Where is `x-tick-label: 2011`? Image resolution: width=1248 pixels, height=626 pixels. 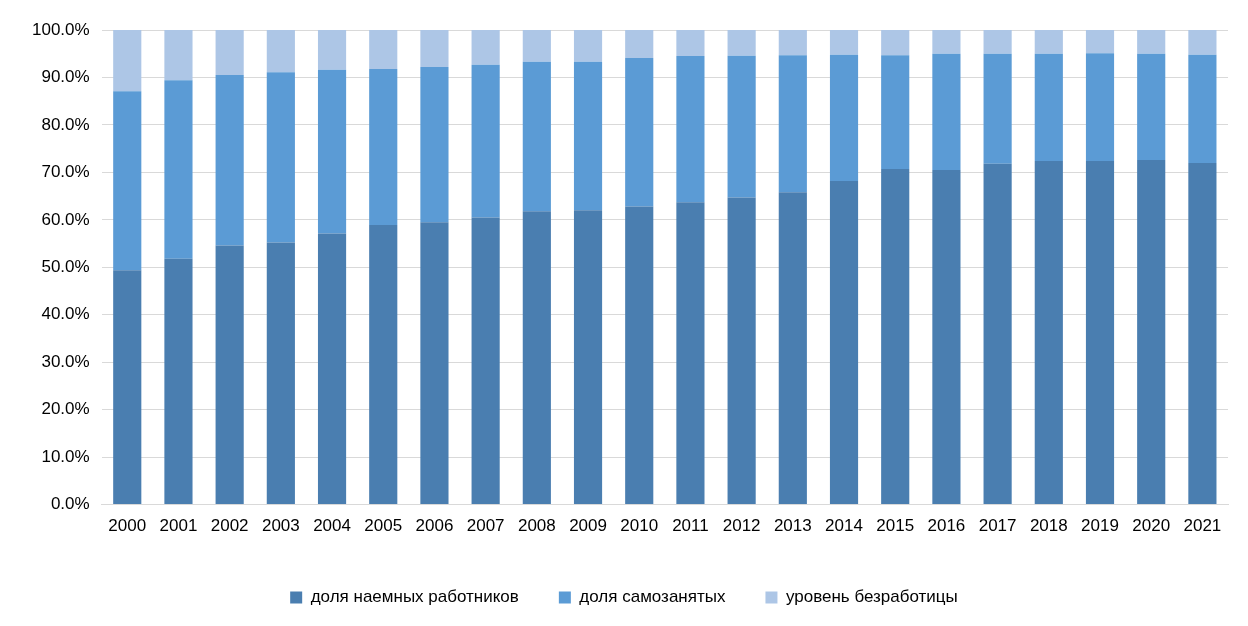 x-tick-label: 2011 is located at coordinates (690, 526).